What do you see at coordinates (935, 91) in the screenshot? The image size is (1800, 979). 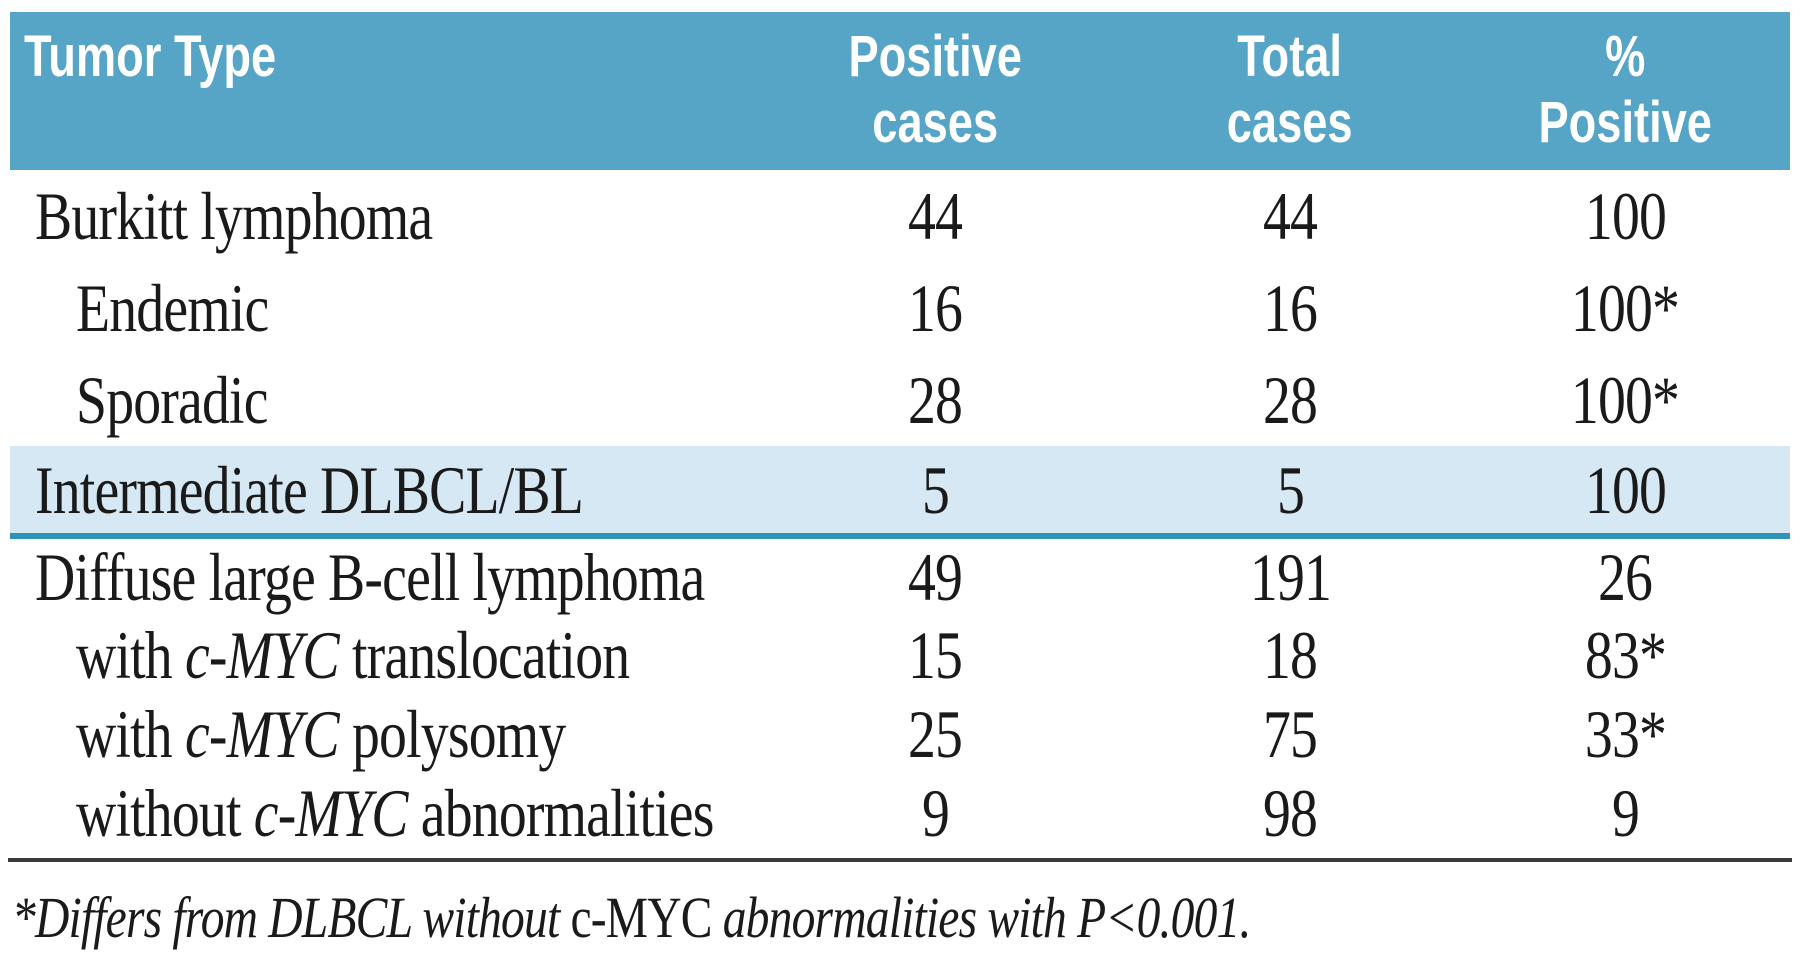 I see `col-header-positive-cases: Positive cases` at bounding box center [935, 91].